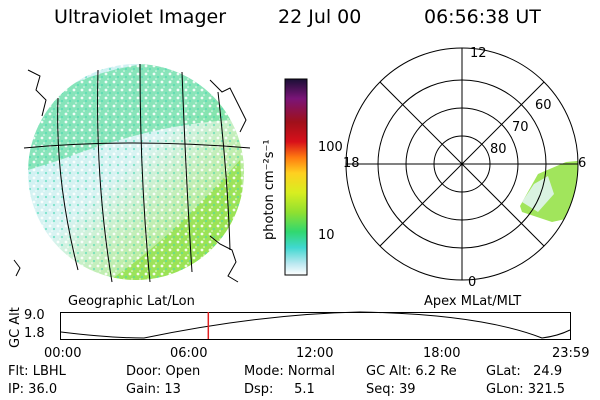 The image size is (600, 400). What do you see at coordinates (582, 163) in the screenshot?
I see `mlt-label-6: 6` at bounding box center [582, 163].